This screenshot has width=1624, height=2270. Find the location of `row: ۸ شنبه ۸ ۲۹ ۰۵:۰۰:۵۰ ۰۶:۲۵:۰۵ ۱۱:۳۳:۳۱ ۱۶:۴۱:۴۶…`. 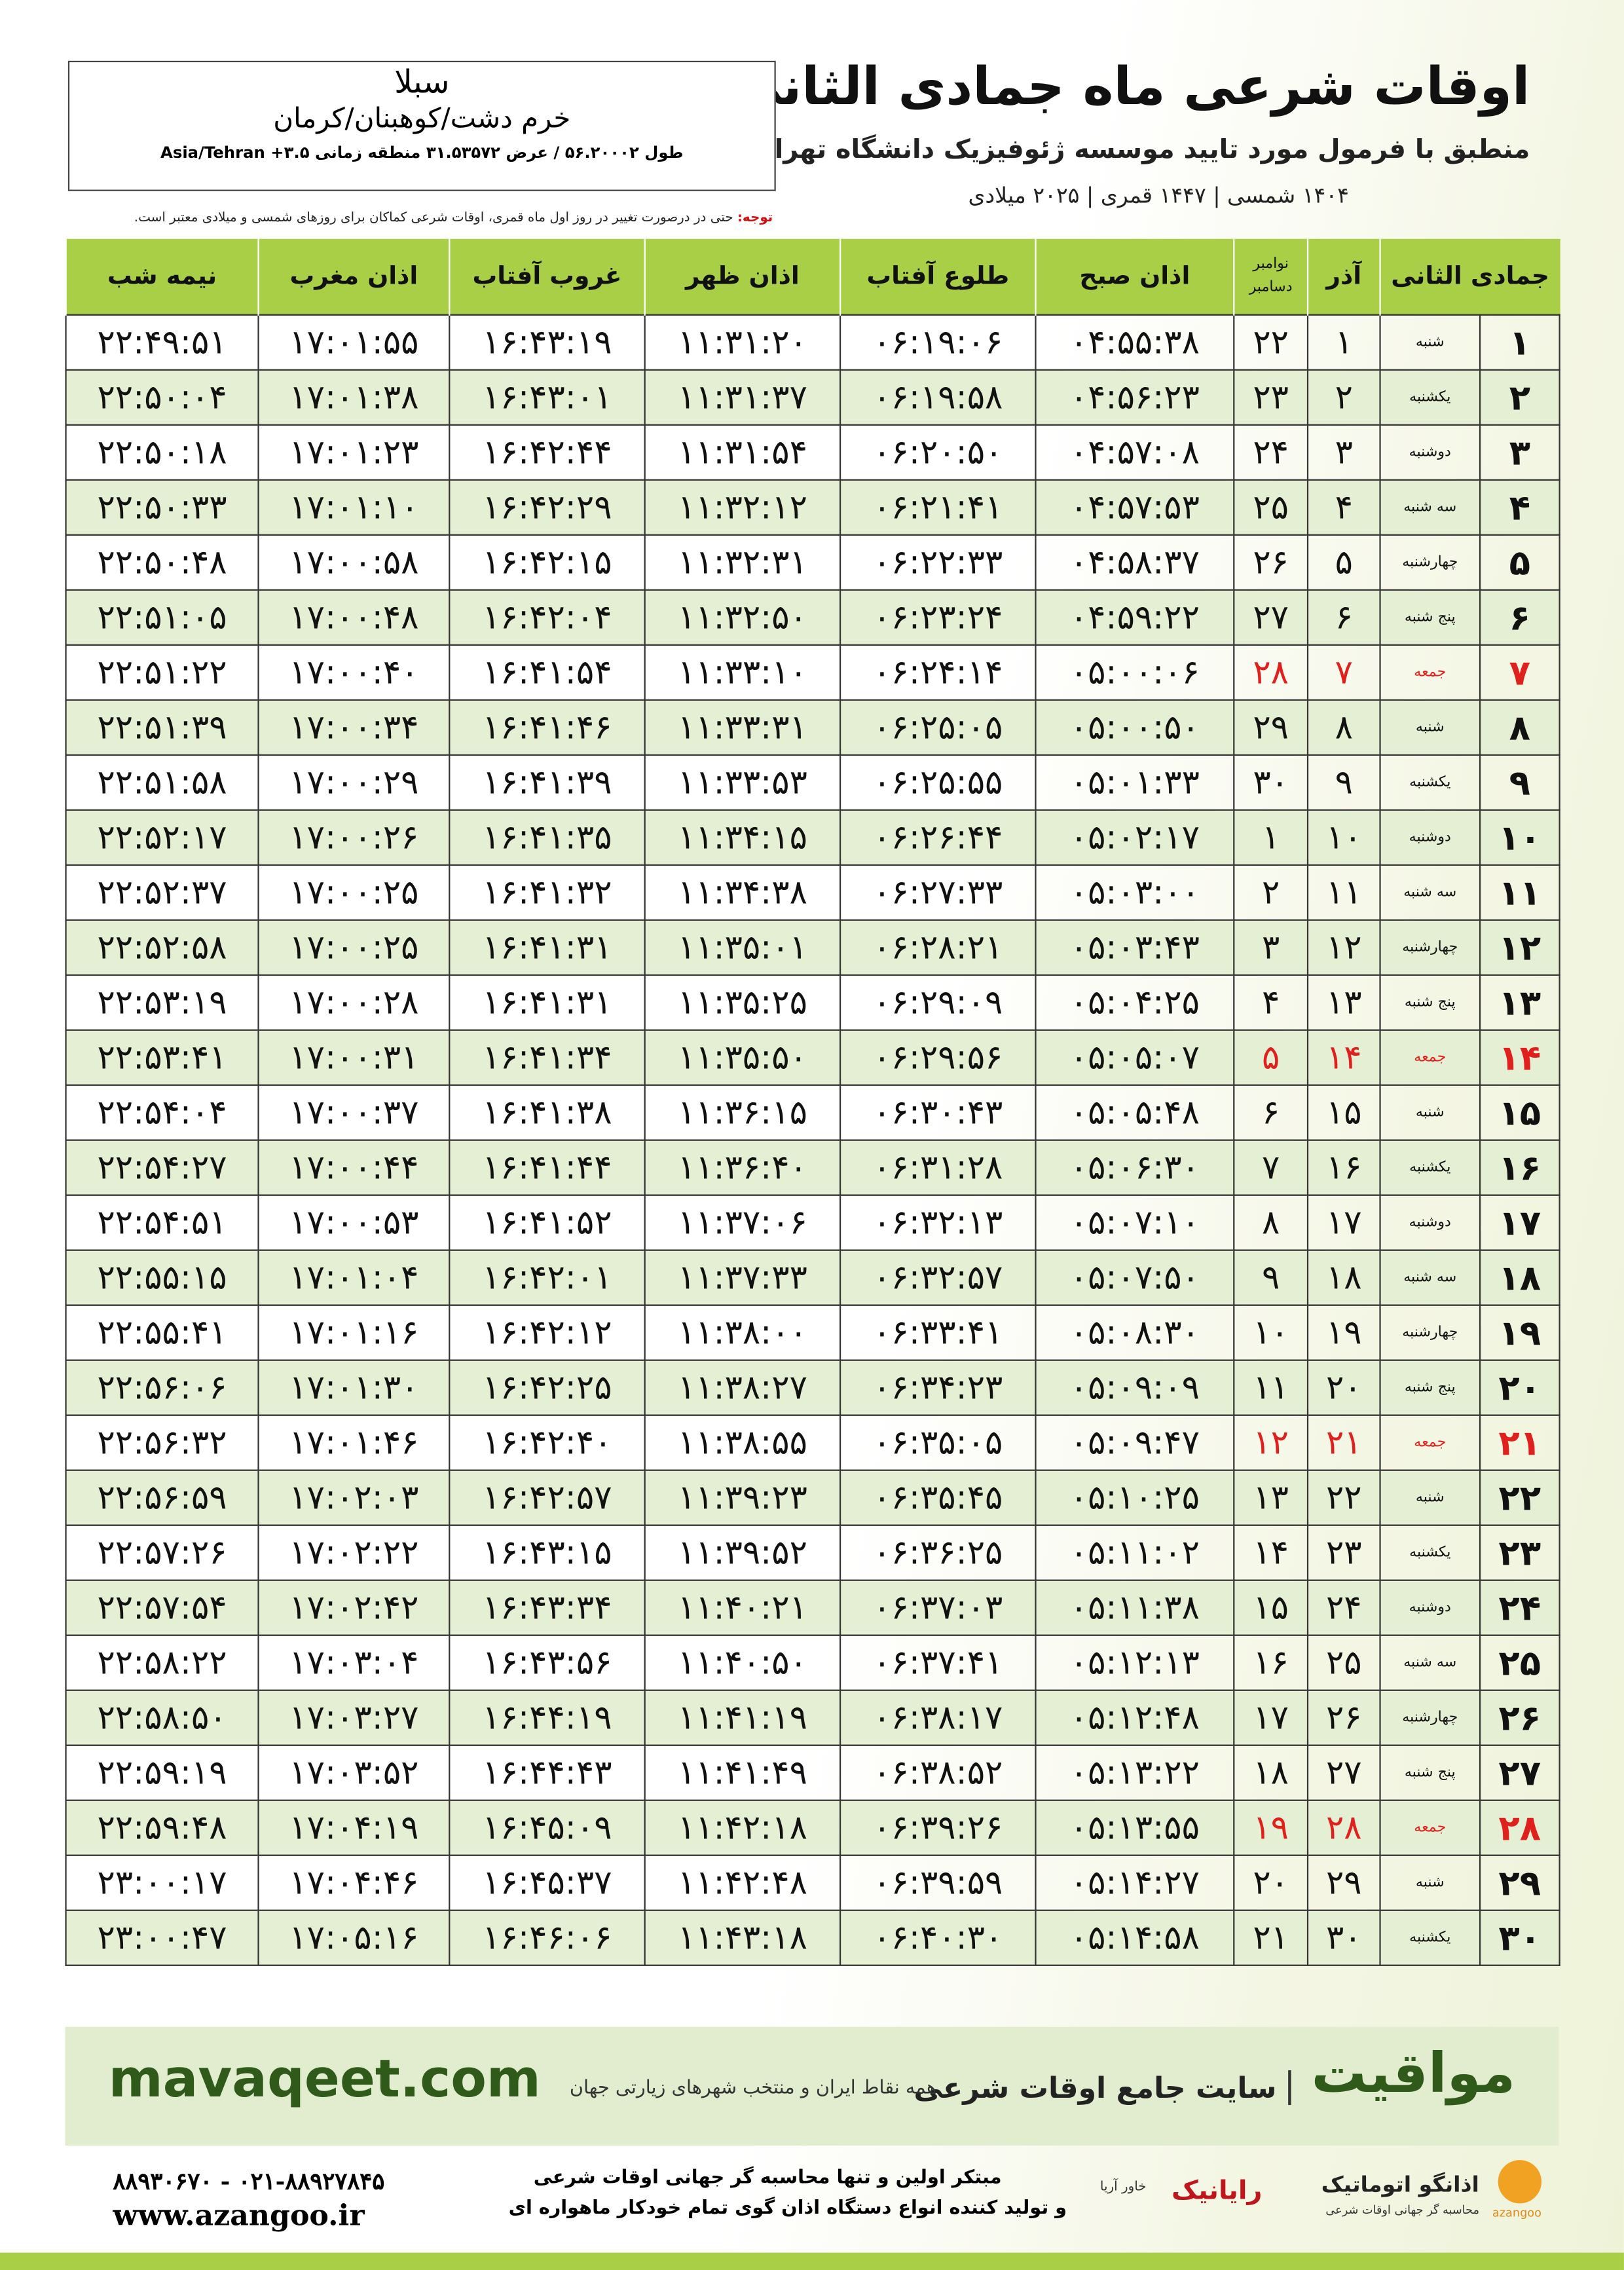

row: ۸ شنبه ۸ ۲۹ ۰۵:۰۰:۵۰ ۰۶:۲۵:۰۵ ۱۱:۳۳:۳۱ ۱۶:۴۱:۴۶… is located at coordinates (812, 727).